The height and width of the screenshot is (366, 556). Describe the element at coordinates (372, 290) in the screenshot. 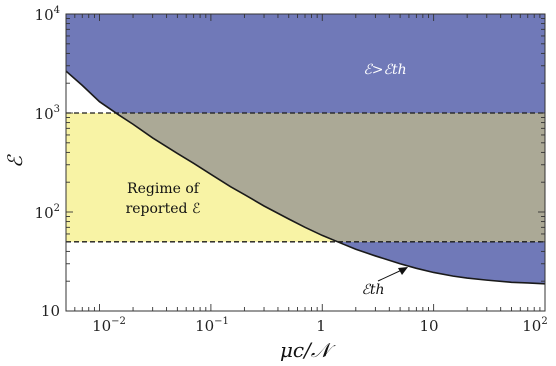

I see `threshold-label: ℰth` at that location.